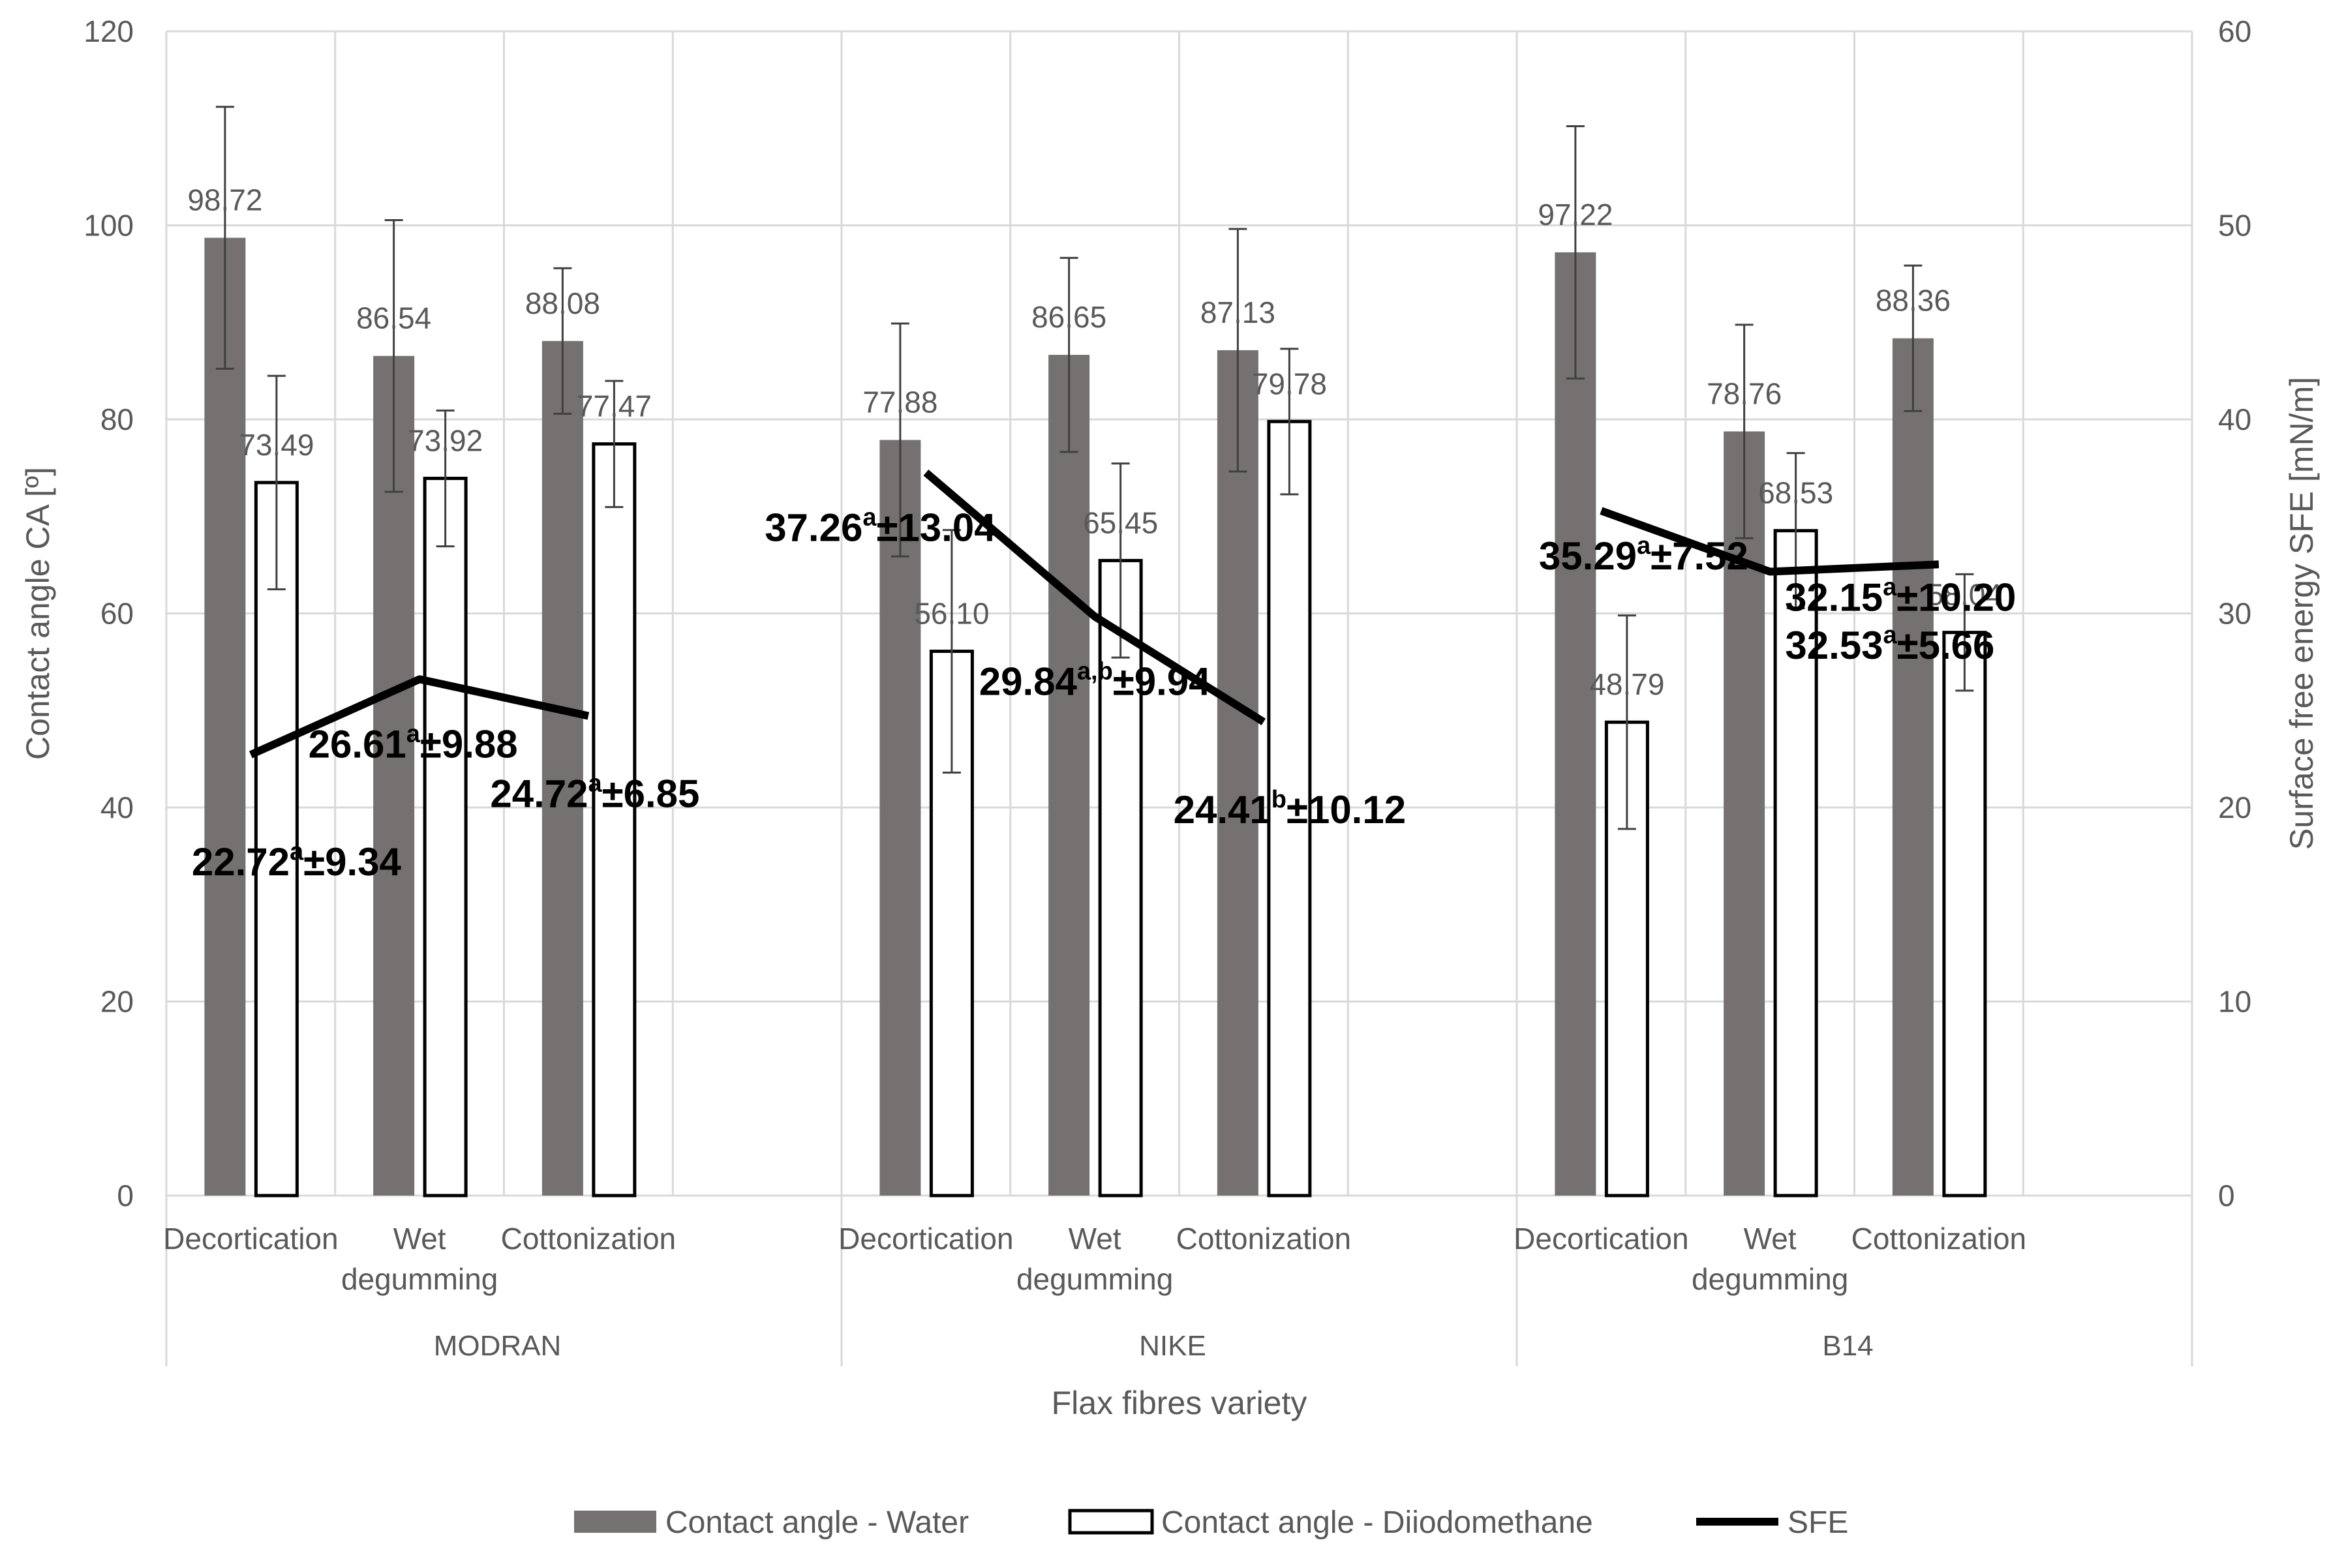 The height and width of the screenshot is (1568, 2344). I want to click on y-tick-label: 0, so click(125, 1196).